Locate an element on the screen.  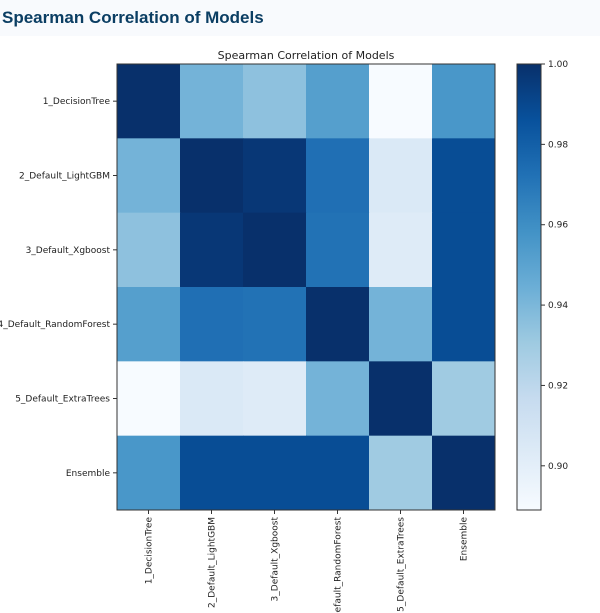
y-tick-label: Ensemble is located at coordinates (88, 474).